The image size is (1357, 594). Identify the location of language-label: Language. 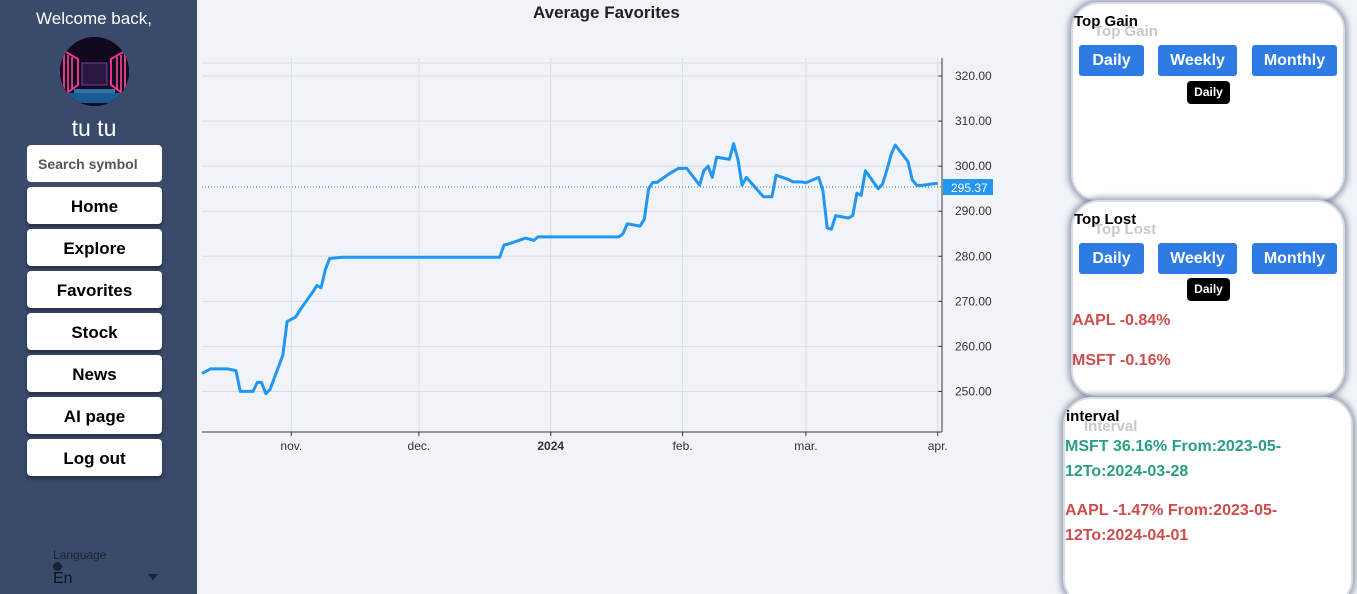
(80, 555).